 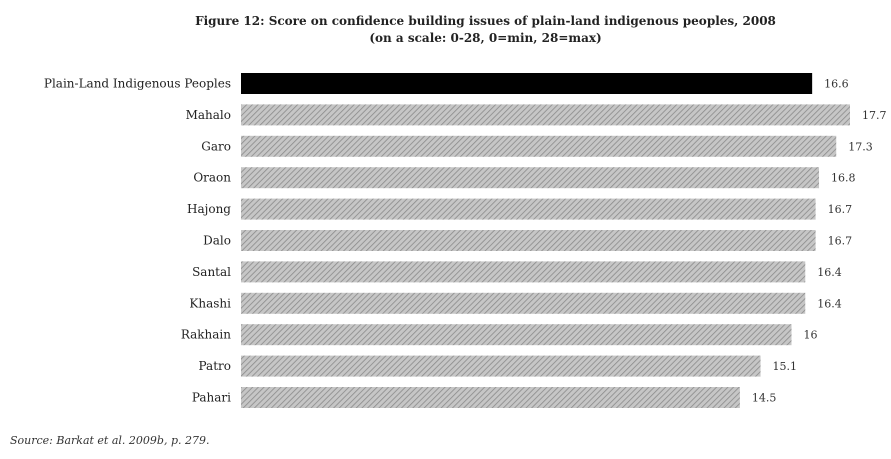 What do you see at coordinates (485, 38) in the screenshot?
I see `chart-subtitle: (on a scale: 0-28, 0=min, 28=max)` at bounding box center [485, 38].